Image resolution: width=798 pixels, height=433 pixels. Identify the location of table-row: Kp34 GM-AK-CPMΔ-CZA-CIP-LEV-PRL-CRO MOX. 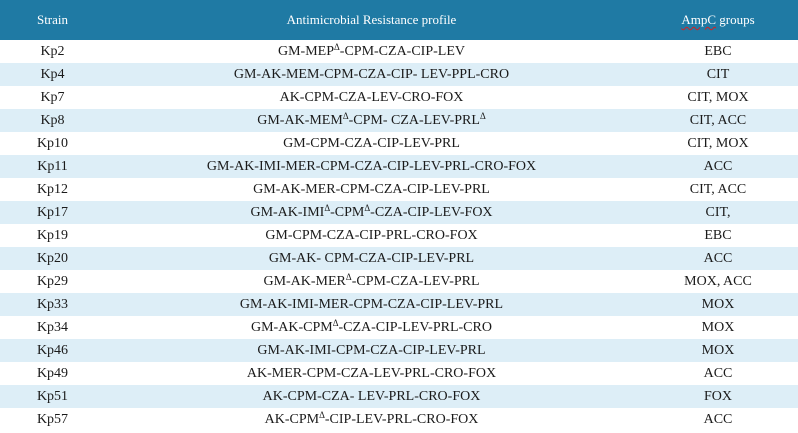
(399, 327).